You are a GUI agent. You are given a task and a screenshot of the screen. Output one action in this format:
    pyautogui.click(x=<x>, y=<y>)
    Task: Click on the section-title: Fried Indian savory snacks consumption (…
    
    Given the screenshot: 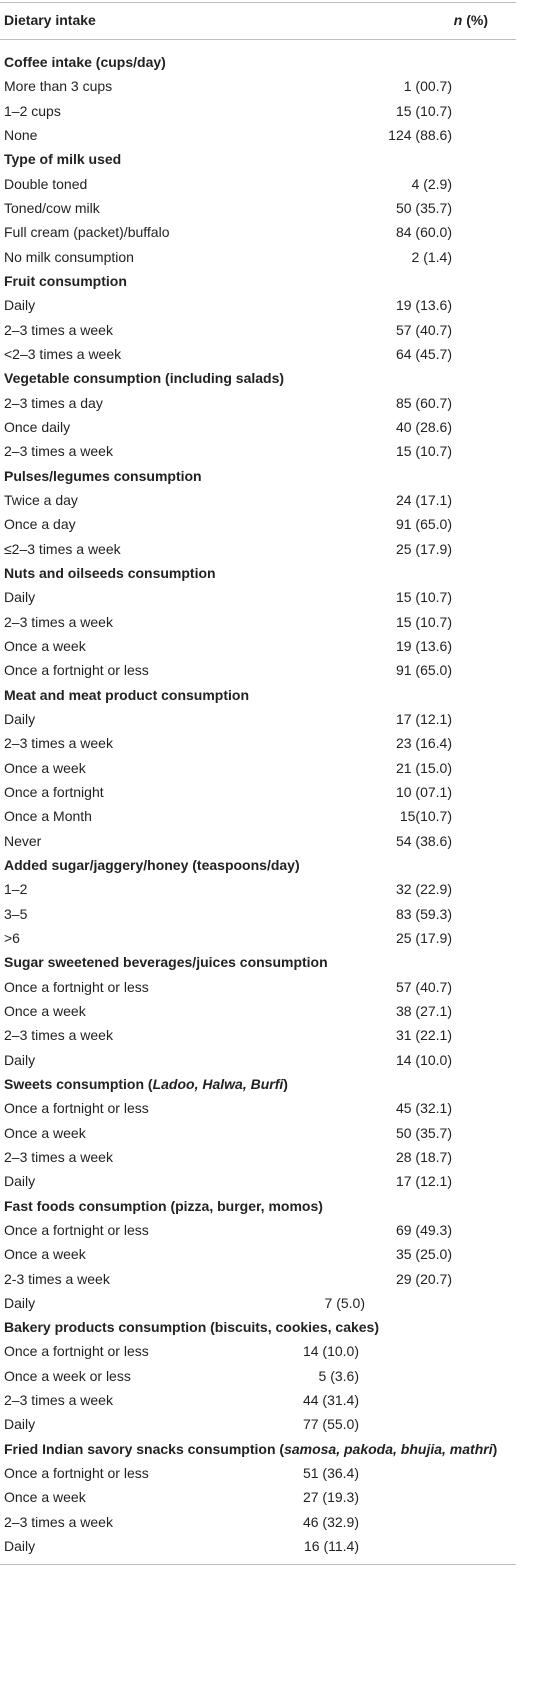 What is the action you would take?
    pyautogui.click(x=250, y=1449)
    